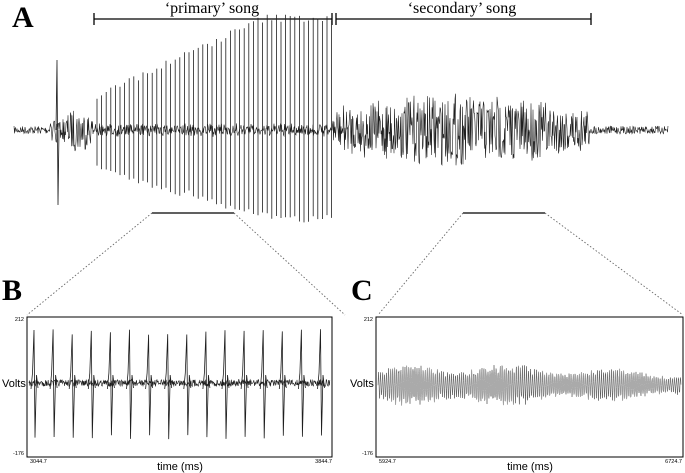 This screenshot has width=685, height=473. I want to click on panel-c-frame, so click(529, 387).